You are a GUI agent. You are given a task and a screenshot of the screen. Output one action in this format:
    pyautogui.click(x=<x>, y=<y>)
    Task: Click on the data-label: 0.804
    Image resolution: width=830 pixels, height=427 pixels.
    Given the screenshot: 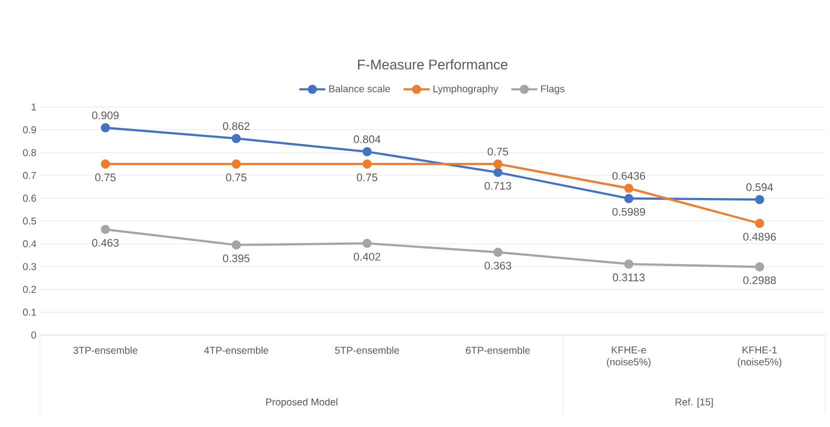 What is the action you would take?
    pyautogui.click(x=367, y=139)
    